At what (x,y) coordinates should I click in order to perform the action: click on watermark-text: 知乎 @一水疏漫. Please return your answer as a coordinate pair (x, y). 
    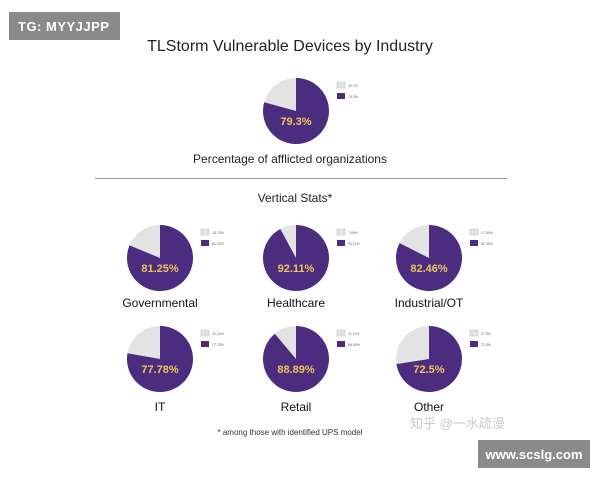
    Looking at the image, I should click on (457, 423).